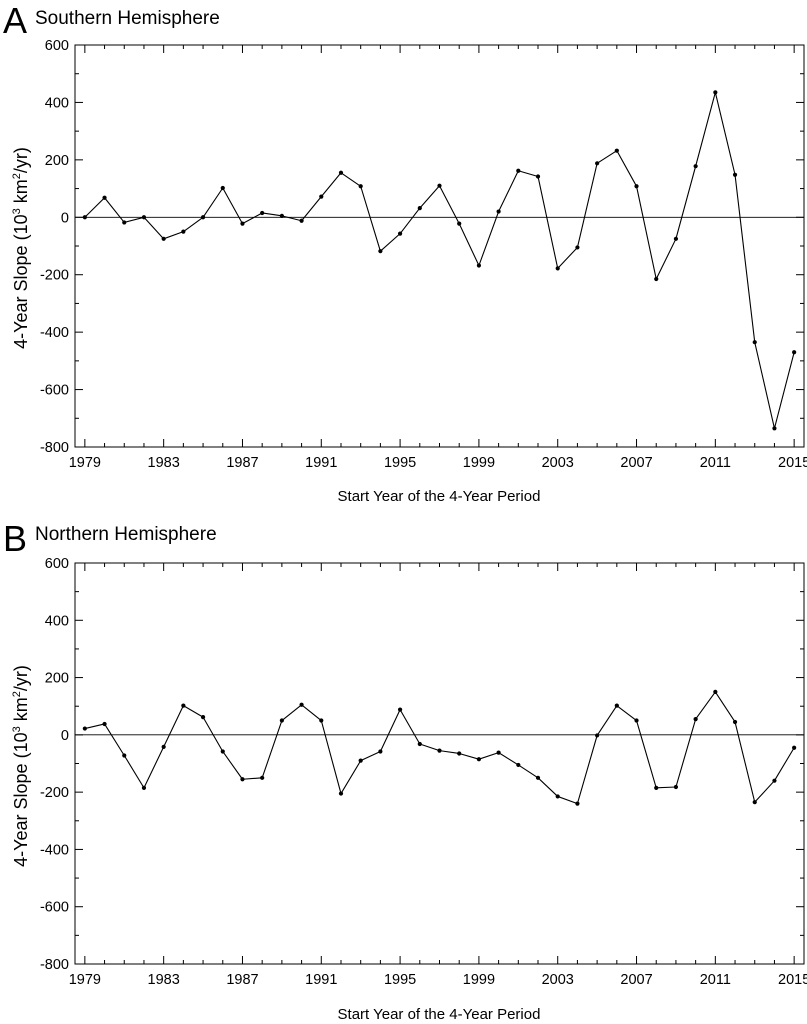  What do you see at coordinates (126, 534) in the screenshot?
I see `chart-title-northern: Northern Hemisphere` at bounding box center [126, 534].